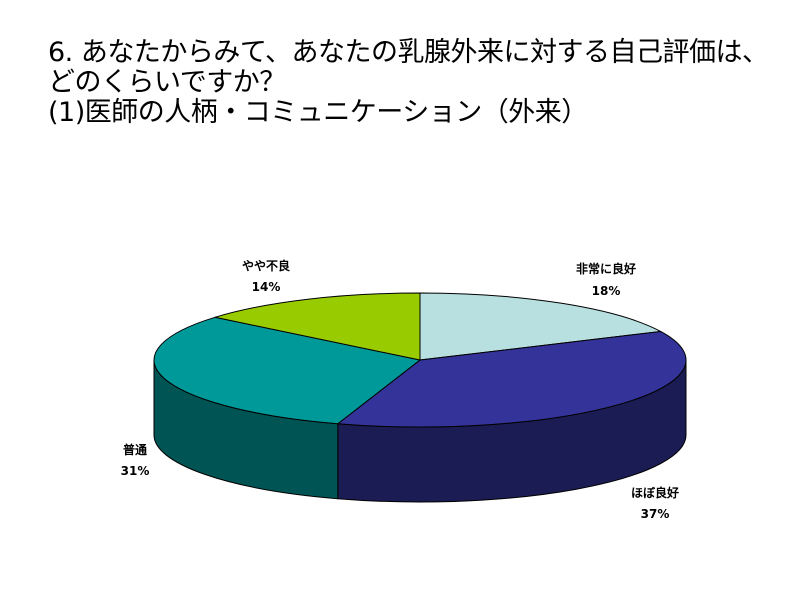 This screenshot has width=800, height=600. Describe the element at coordinates (655, 492) in the screenshot. I see `slice-label-name-1: ほぼ良好` at that location.